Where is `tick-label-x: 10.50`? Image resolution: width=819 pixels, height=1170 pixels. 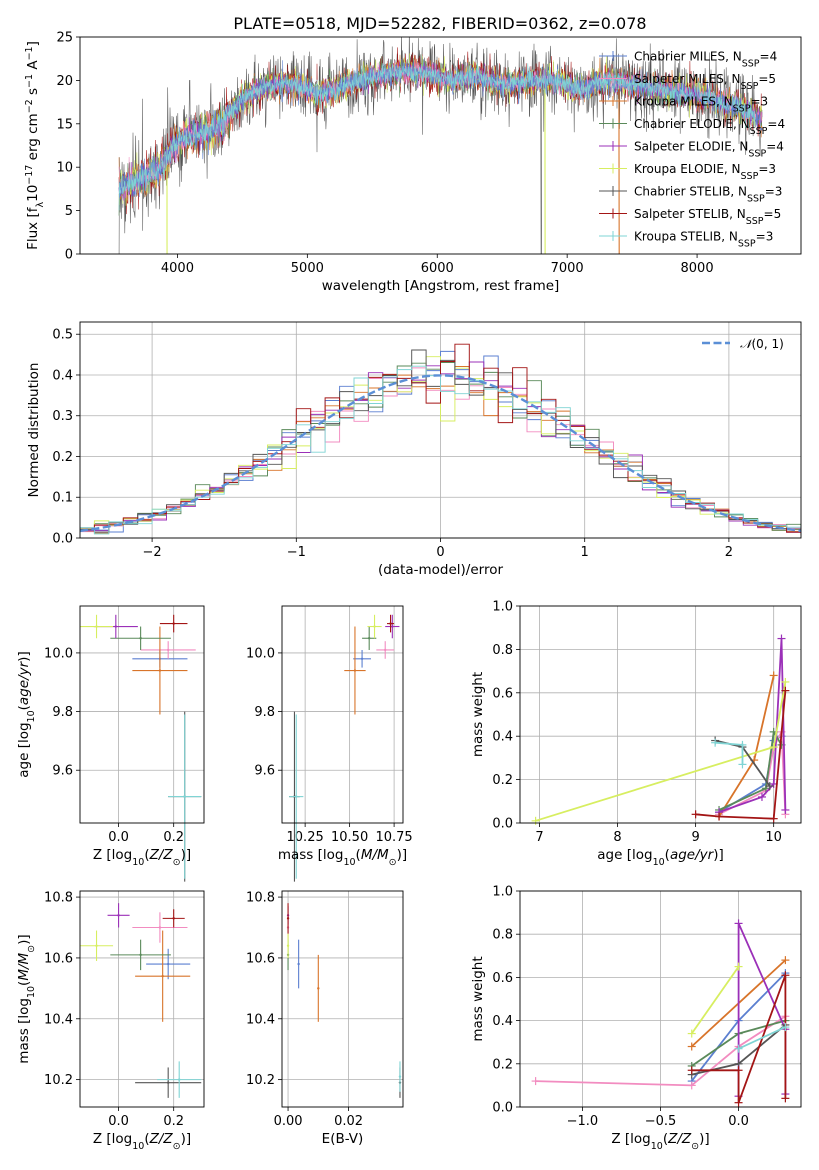 tick-label-x: 10.50 is located at coordinates (349, 837).